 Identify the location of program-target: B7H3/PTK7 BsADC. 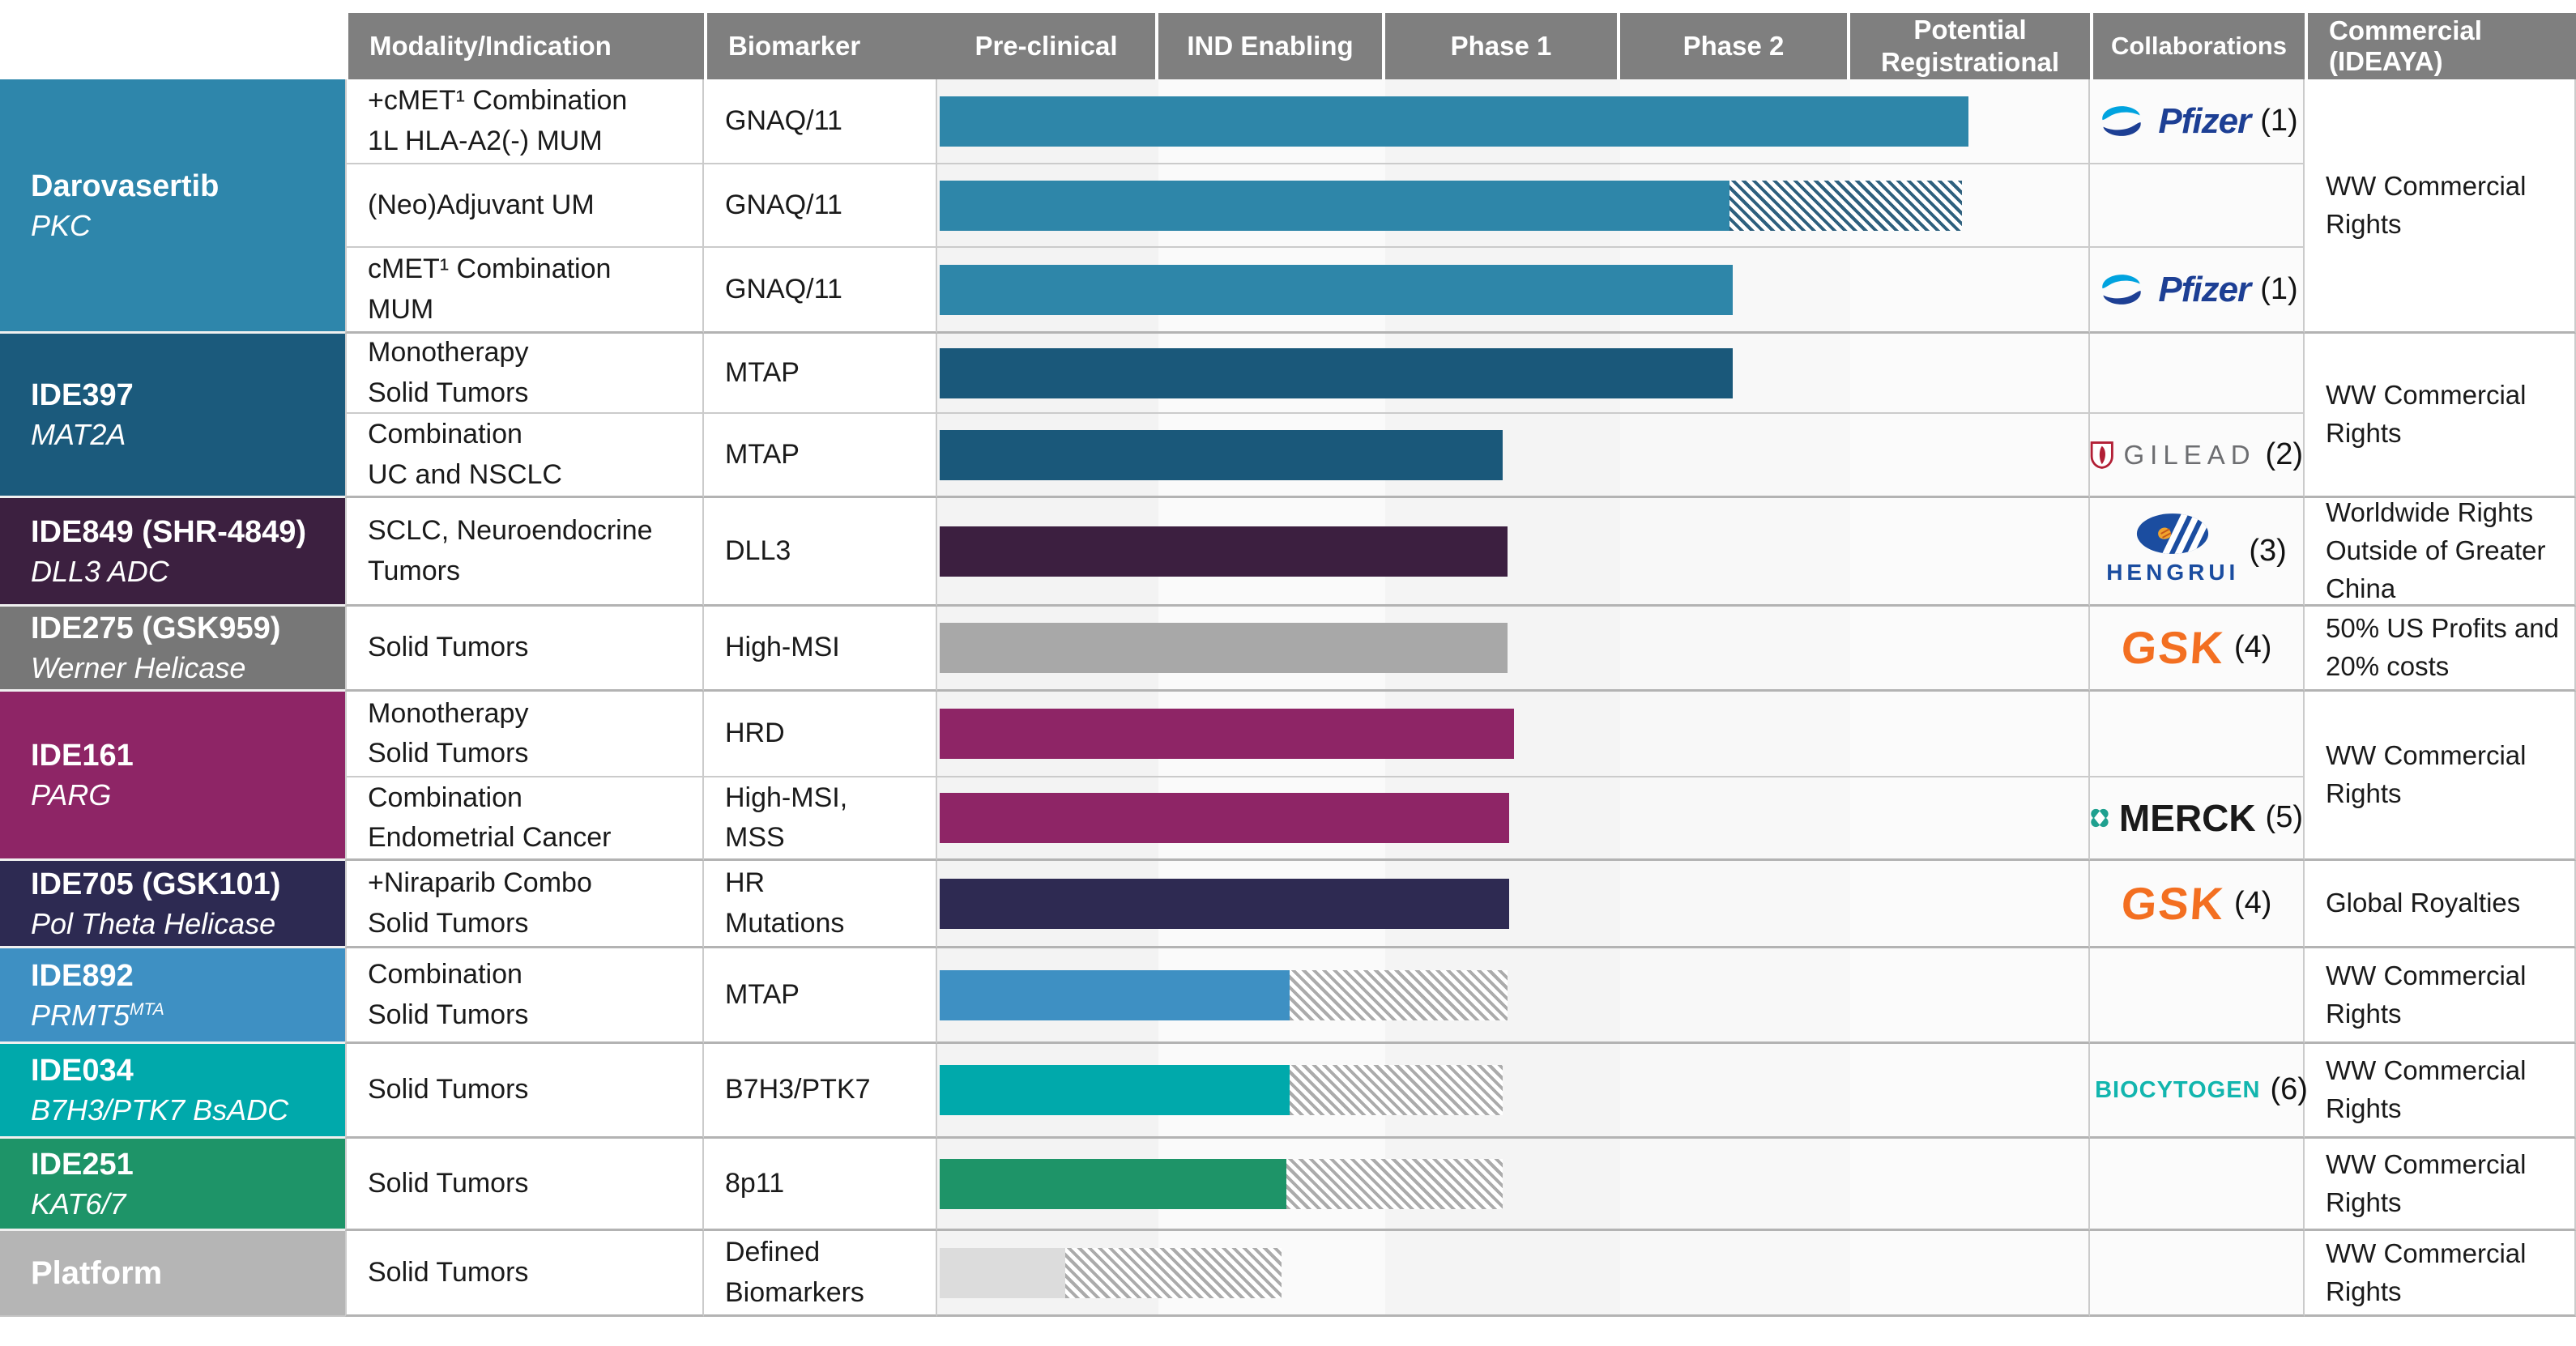
(160, 1110).